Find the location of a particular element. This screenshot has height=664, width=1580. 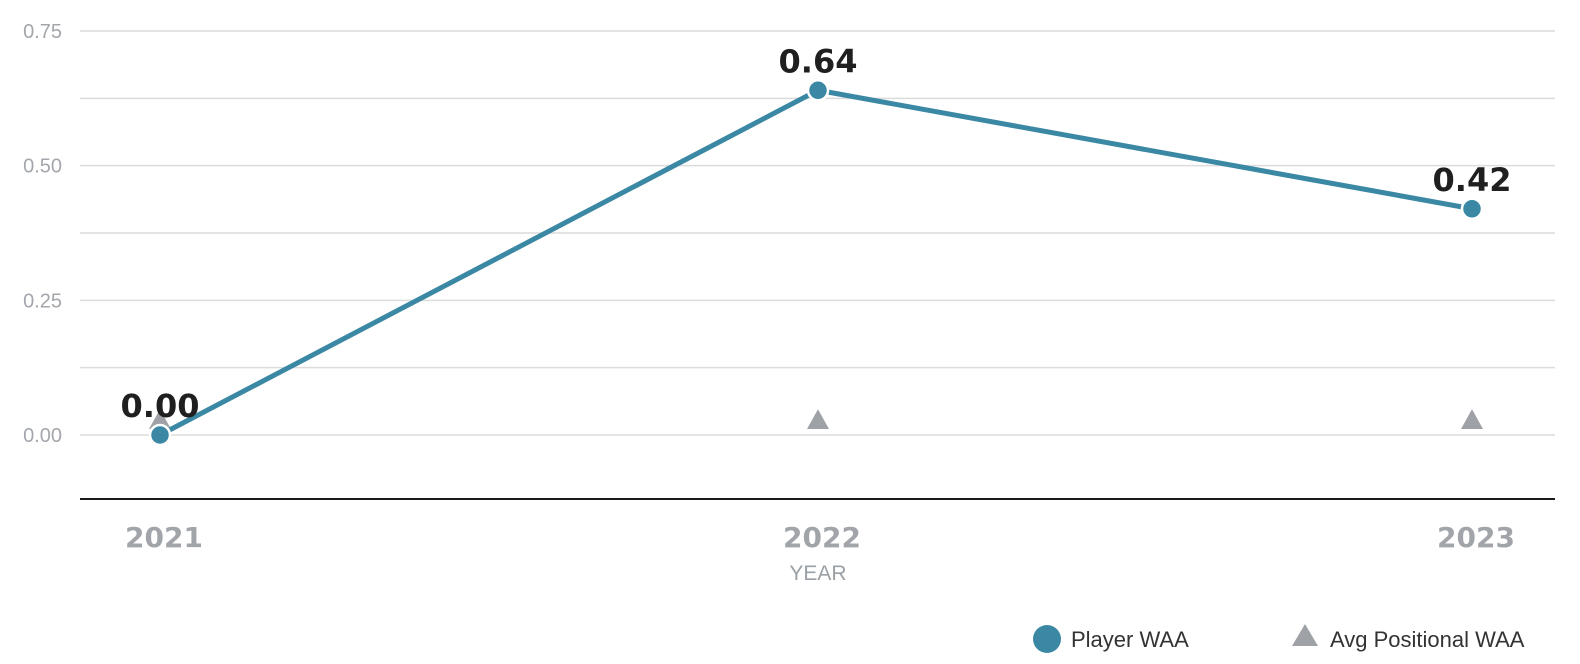

data-label: 0.64 is located at coordinates (818, 61).